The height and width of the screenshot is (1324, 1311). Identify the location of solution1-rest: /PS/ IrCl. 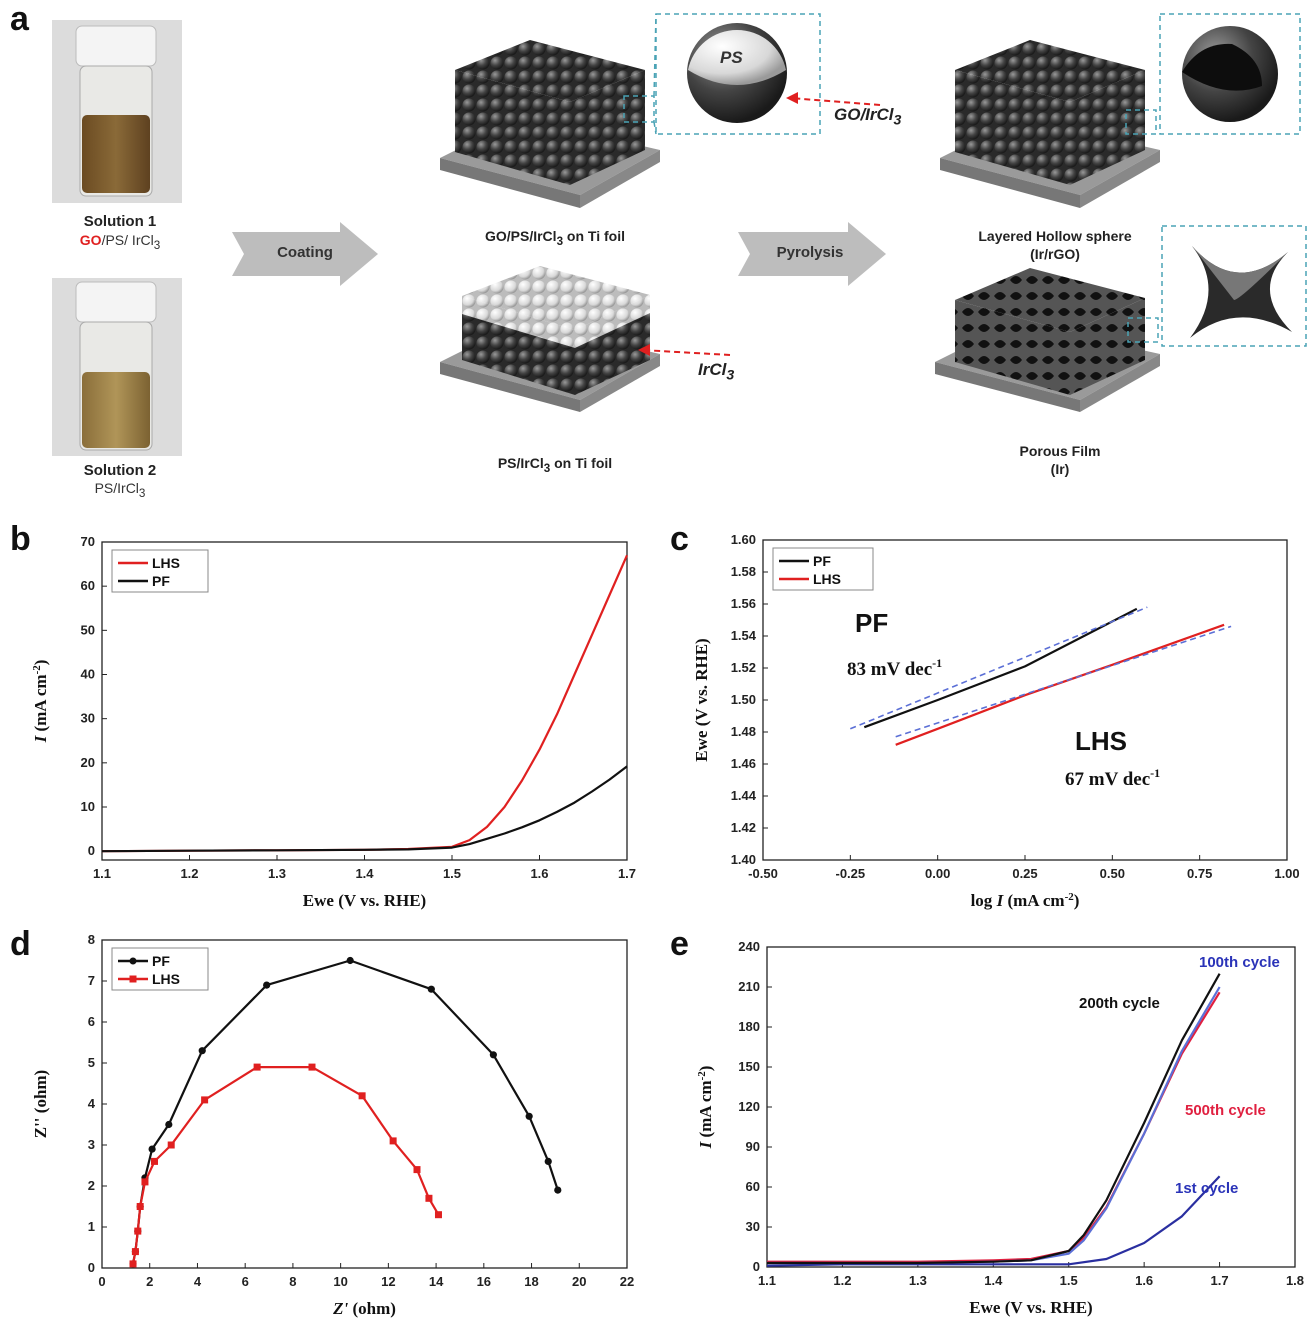
(127, 240).